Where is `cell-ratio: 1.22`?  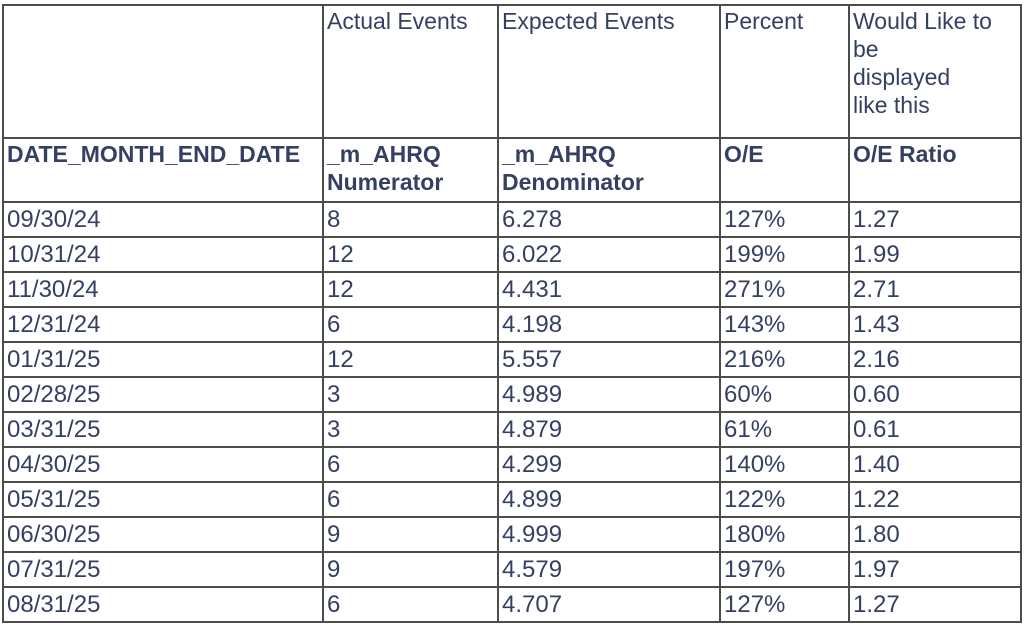
cell-ratio: 1.22 is located at coordinates (935, 499).